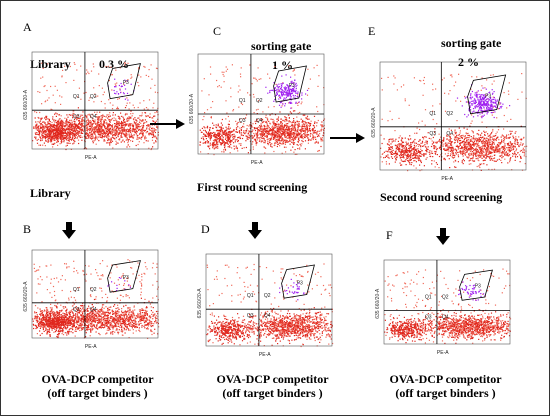 The width and height of the screenshot is (550, 416). Describe the element at coordinates (126, 83) in the screenshot. I see `gate-label: P3` at that location.